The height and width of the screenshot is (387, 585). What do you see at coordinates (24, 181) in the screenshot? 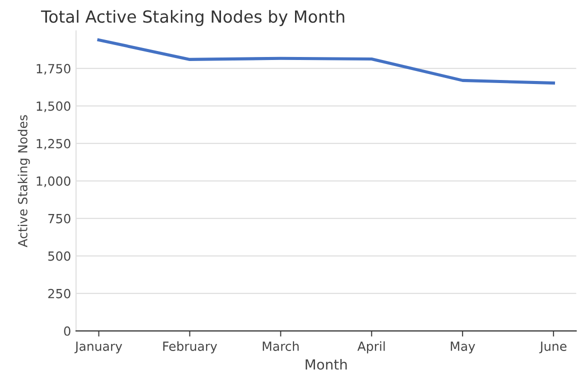
I see `y-axis-title: Active Staking Nodes` at bounding box center [24, 181].